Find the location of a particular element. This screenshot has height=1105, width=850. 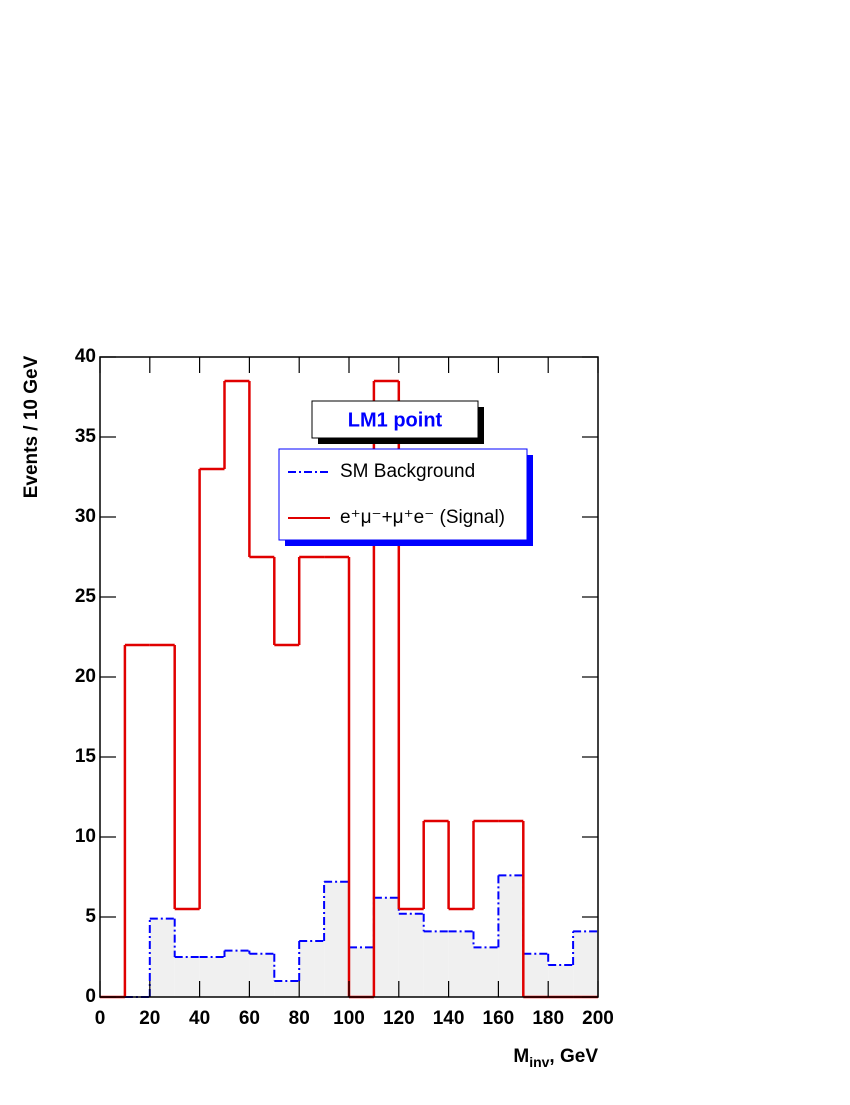

x-label-main: M is located at coordinates (521, 1056).